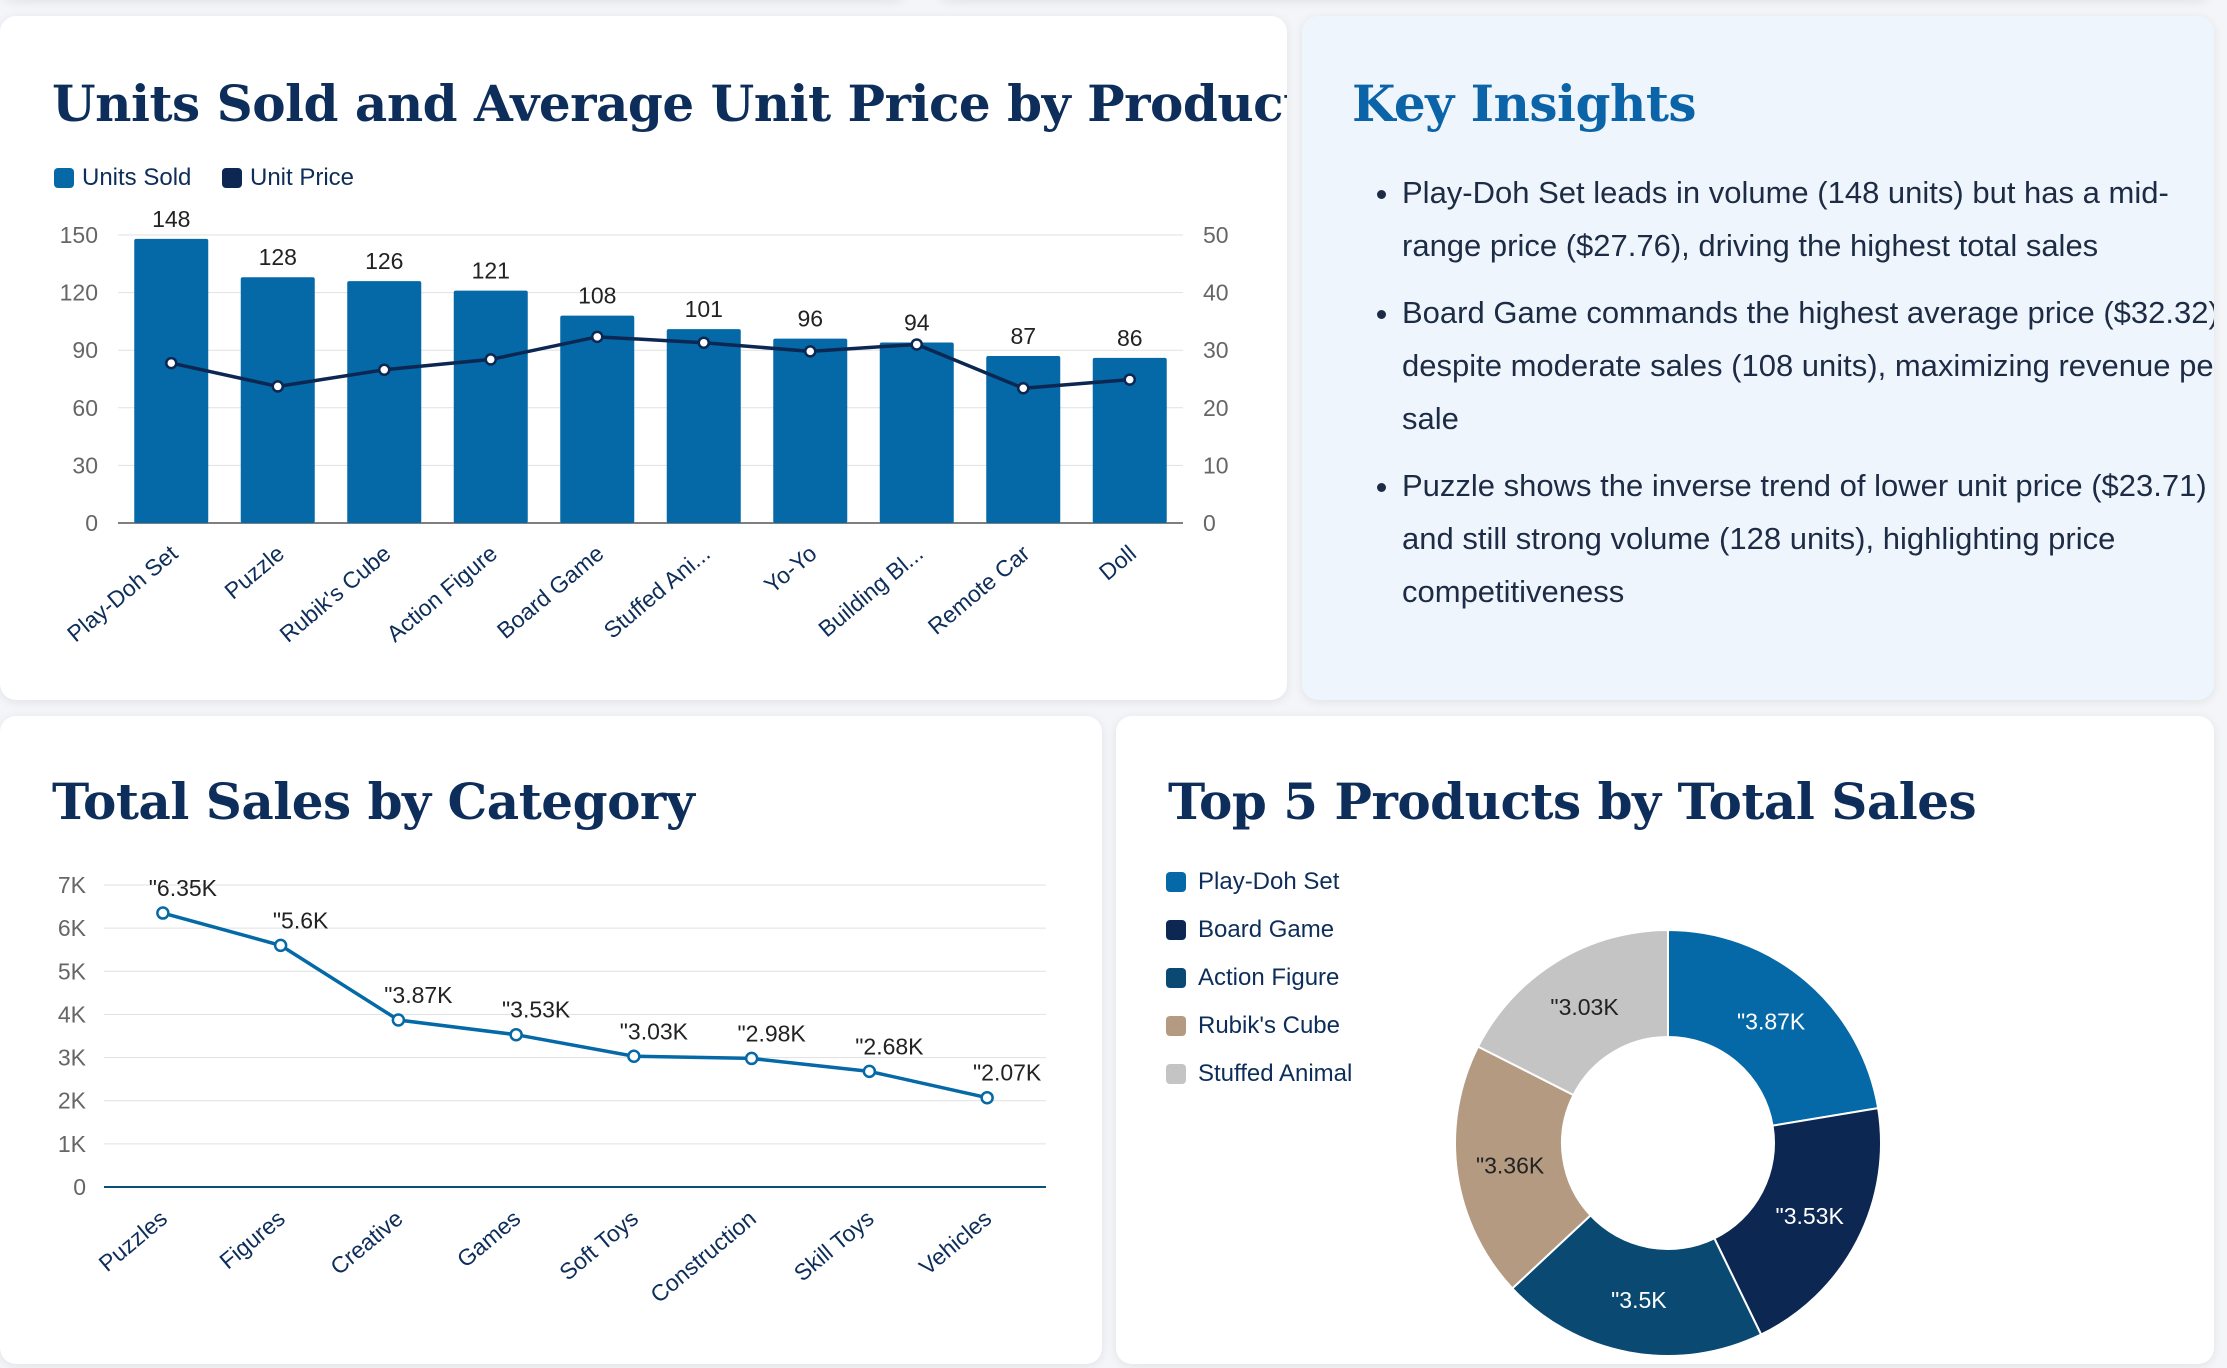 This screenshot has width=2227, height=1368. What do you see at coordinates (1023, 336) in the screenshot?
I see `bar-data-label: 87` at bounding box center [1023, 336].